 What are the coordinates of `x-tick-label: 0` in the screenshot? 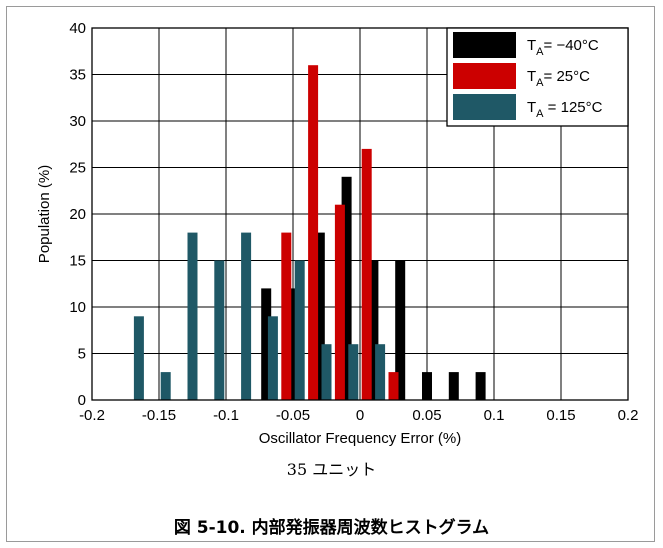 It's located at (360, 415).